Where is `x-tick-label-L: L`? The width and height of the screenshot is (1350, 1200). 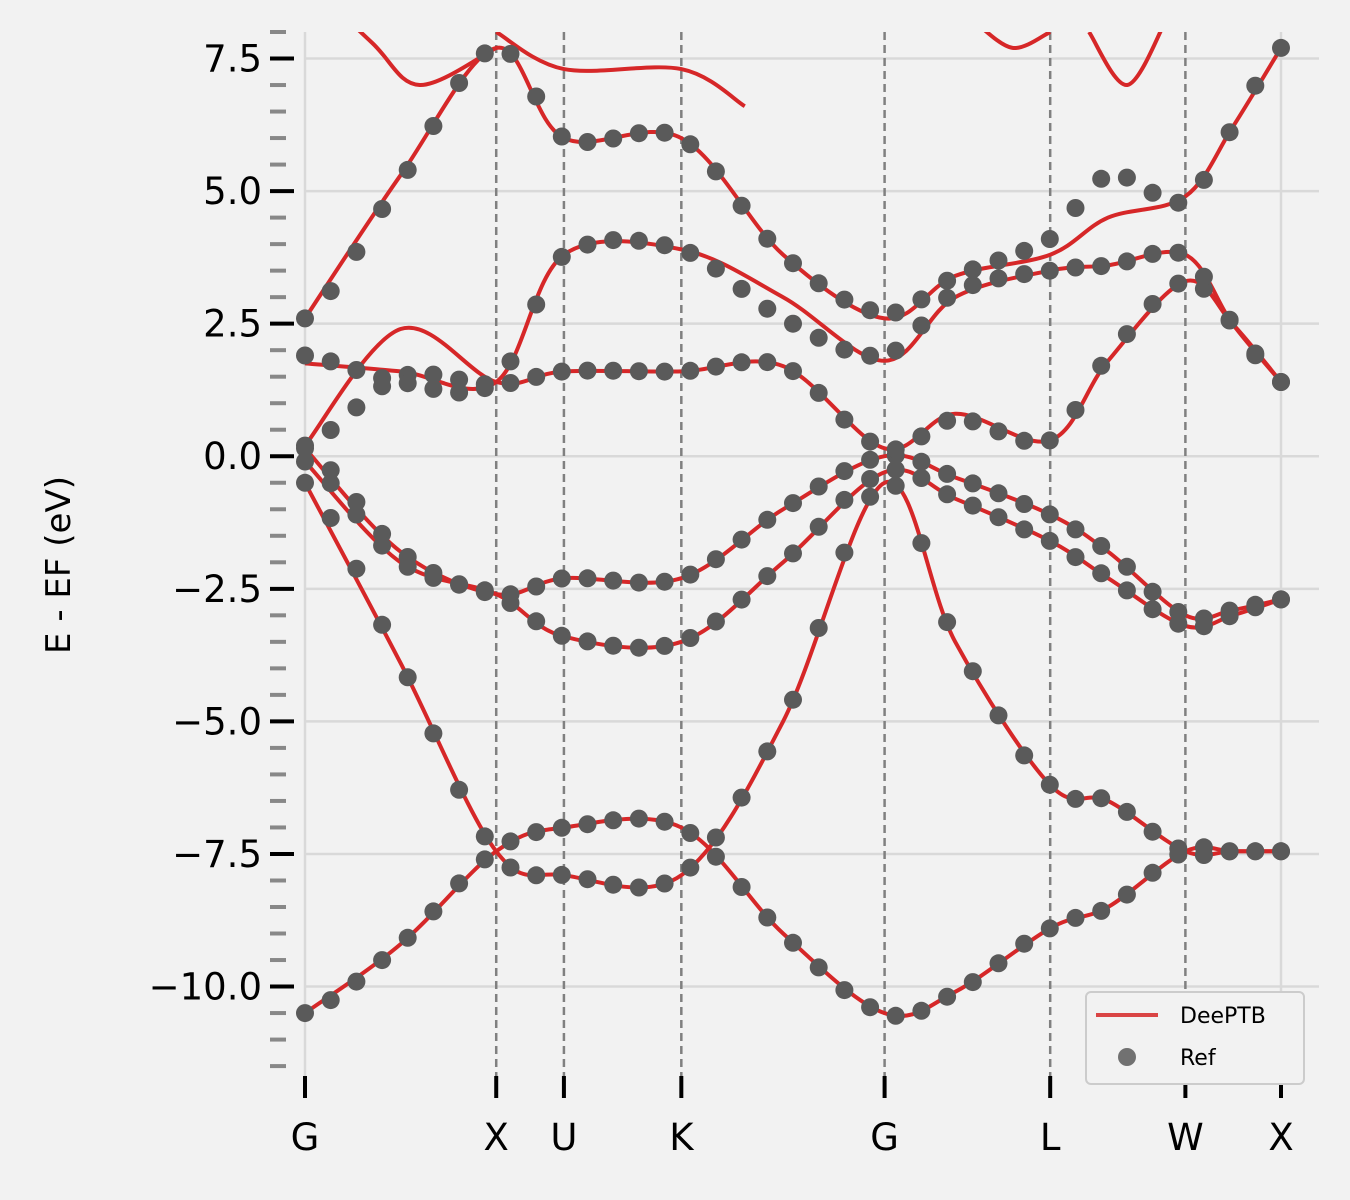
x-tick-label-L: L is located at coordinates (1050, 1137).